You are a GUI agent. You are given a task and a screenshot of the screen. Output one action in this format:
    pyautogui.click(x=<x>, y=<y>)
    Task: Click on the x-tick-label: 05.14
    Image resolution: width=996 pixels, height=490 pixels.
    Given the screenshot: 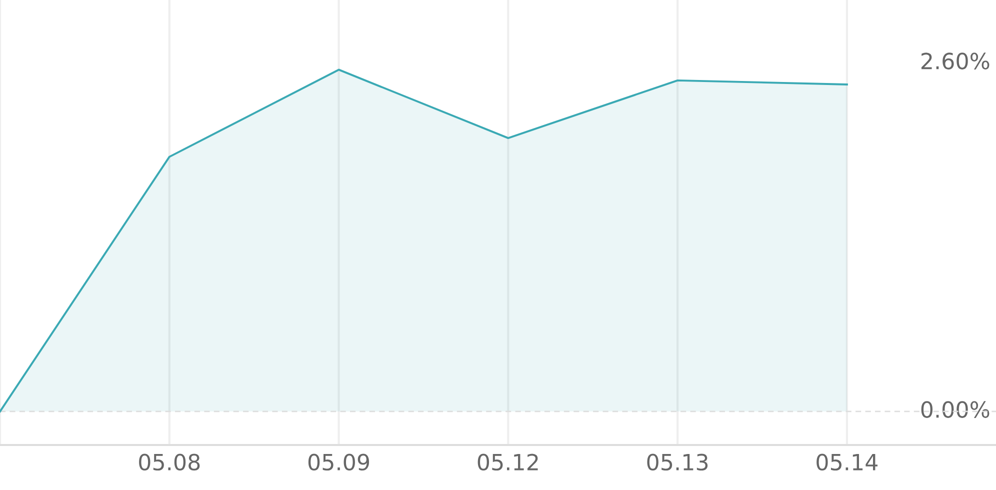 What is the action you would take?
    pyautogui.click(x=847, y=462)
    